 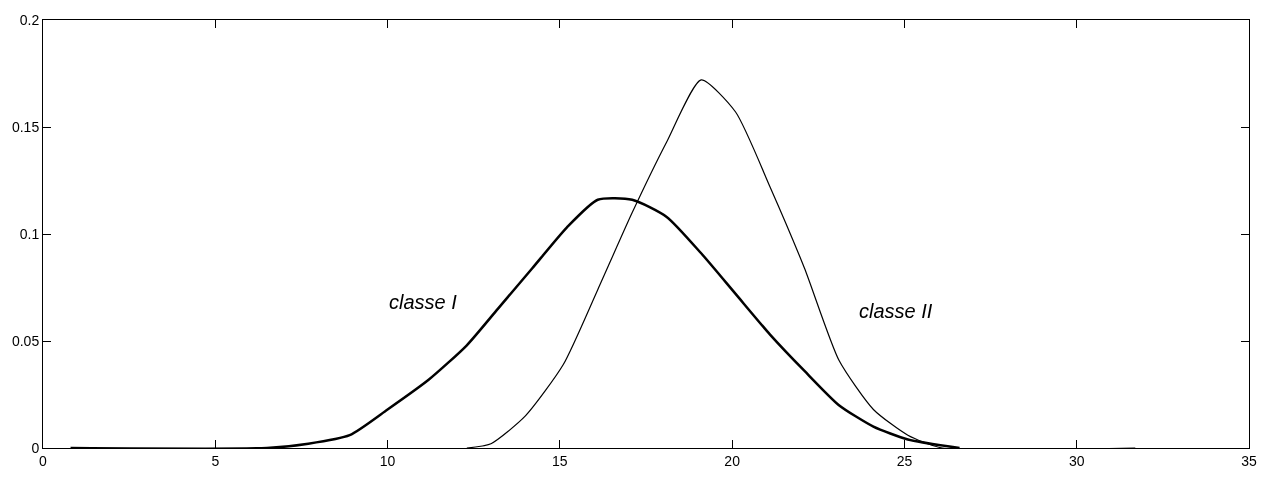 What do you see at coordinates (25, 340) in the screenshot?
I see `y-tick-label: 0.05` at bounding box center [25, 340].